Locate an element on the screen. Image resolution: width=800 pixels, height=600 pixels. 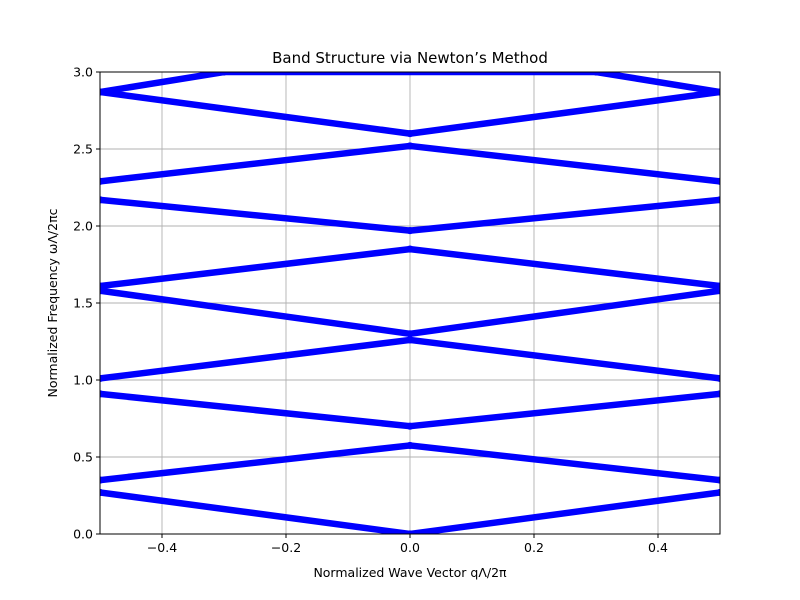
y-tick-label: 2.0 is located at coordinates (83, 226).